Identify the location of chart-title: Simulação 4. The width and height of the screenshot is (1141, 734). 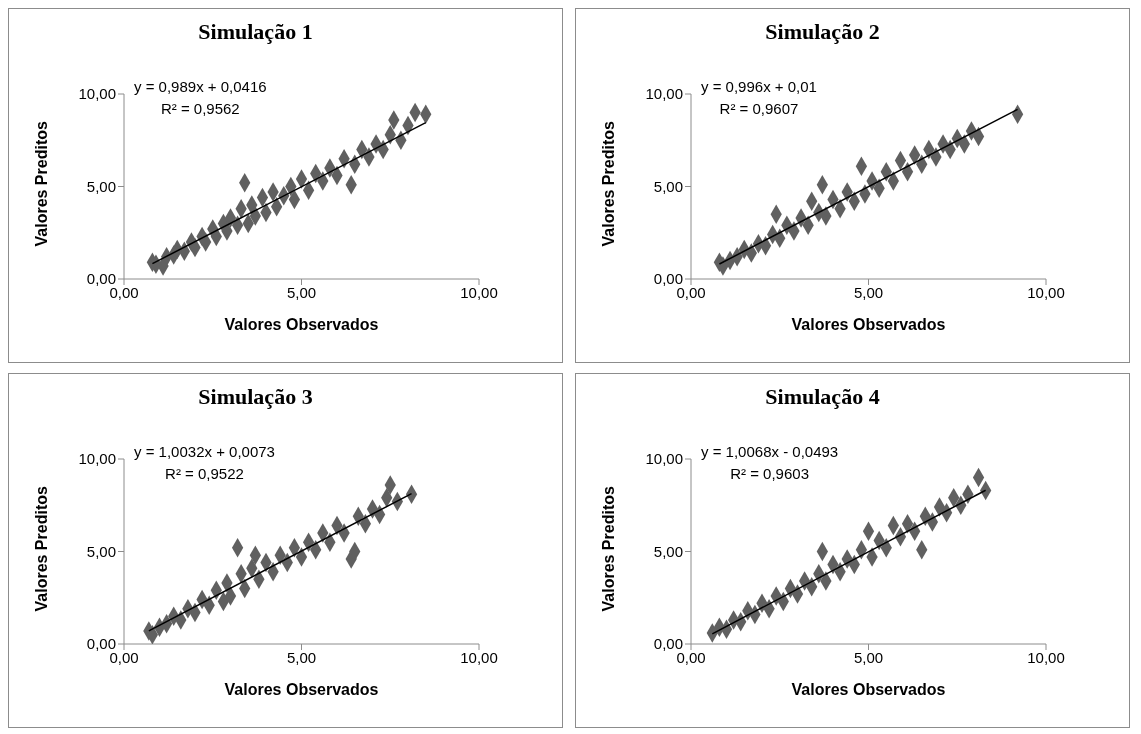
(822, 397).